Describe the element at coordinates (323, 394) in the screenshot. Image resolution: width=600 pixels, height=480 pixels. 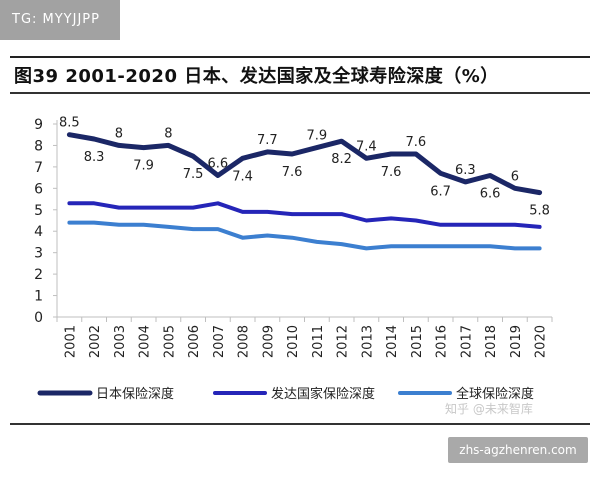
I see `legend-label-2: 发达国家保险深度` at that location.